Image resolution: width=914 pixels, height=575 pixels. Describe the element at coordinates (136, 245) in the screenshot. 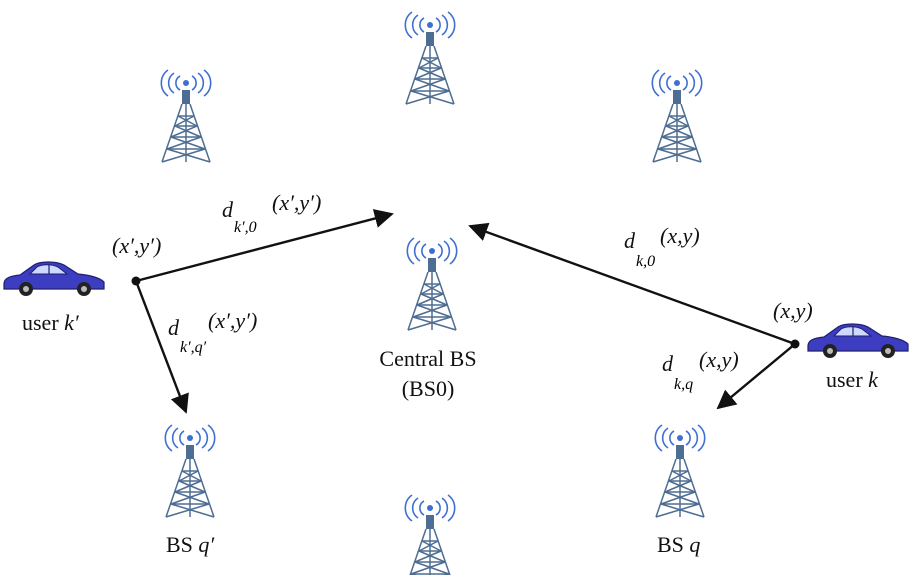

I see `user-k-prime-coord: (x′,y′)` at that location.